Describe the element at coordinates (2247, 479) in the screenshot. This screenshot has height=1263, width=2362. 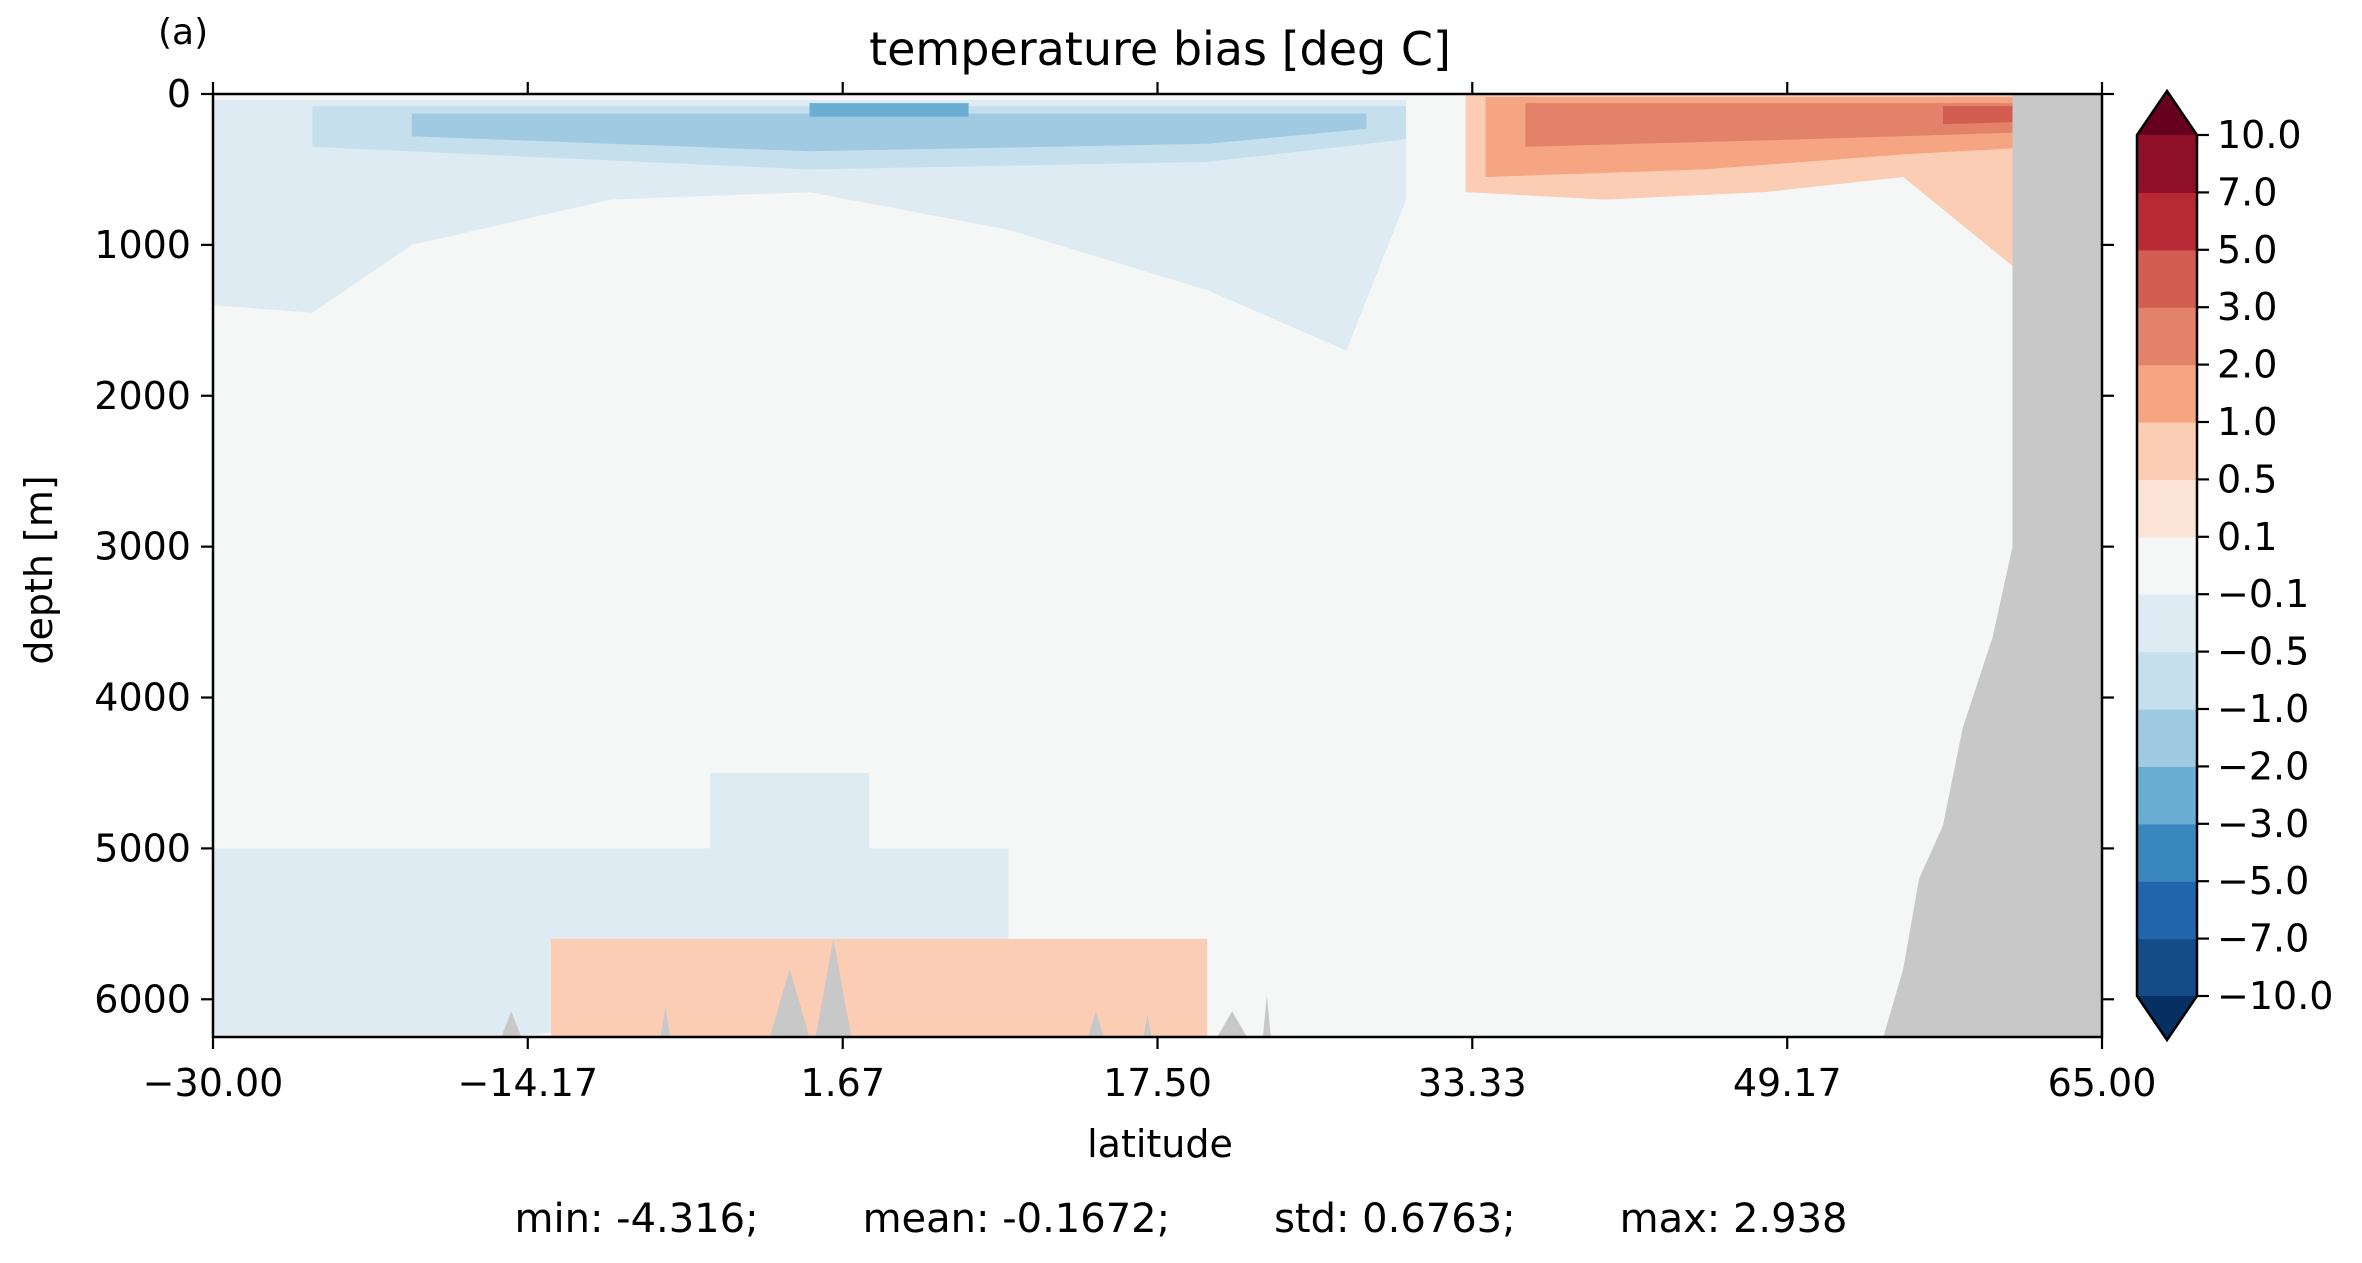
I see `colorbar-tick-label: 0.5` at that location.